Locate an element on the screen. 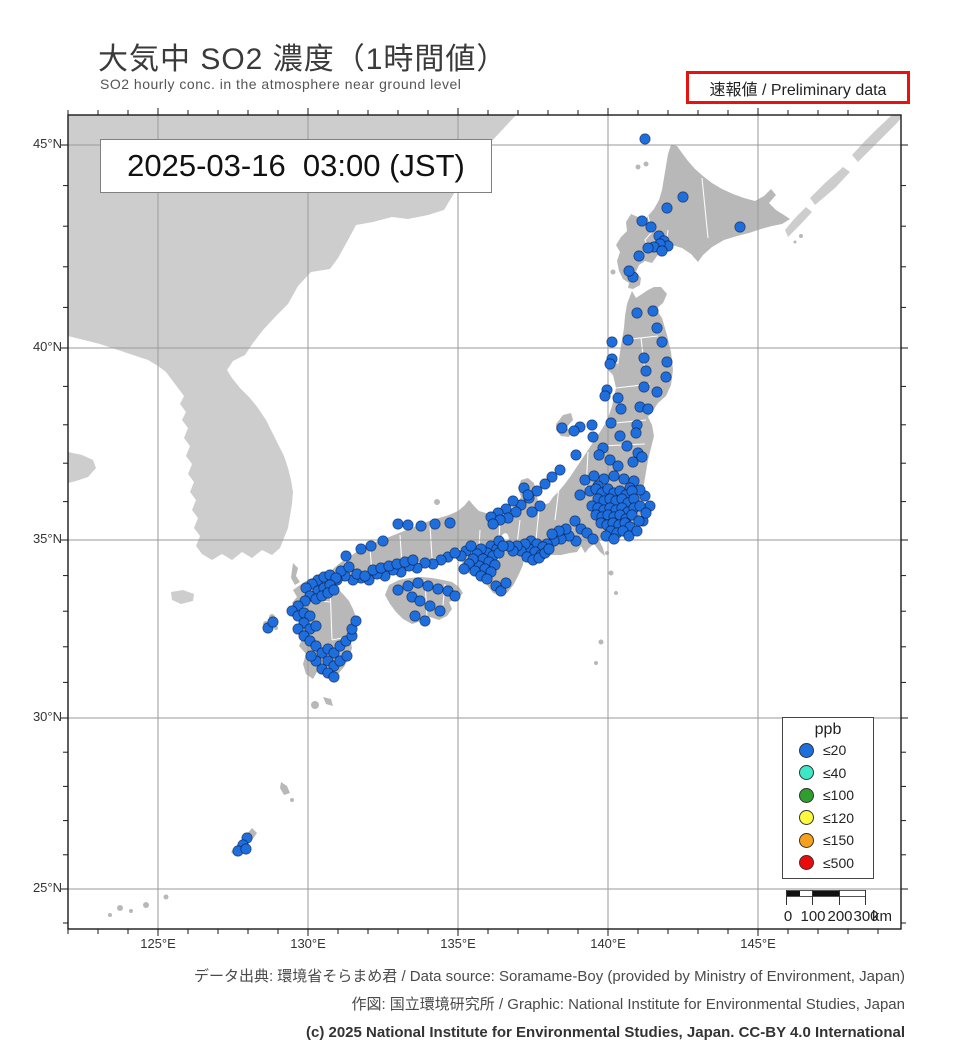  timestamp: 2025-03-16 03:00 (JST) is located at coordinates (296, 165).